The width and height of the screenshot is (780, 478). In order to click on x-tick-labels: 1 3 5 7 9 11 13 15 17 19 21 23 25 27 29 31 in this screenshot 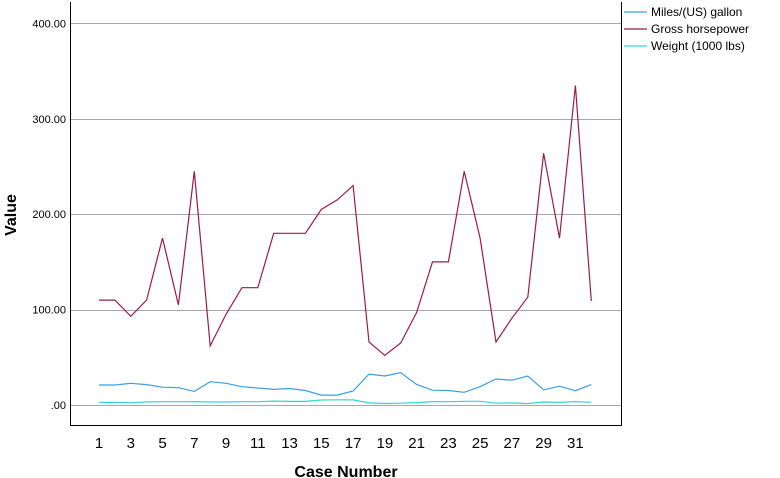, I will do `click(339, 443)`.